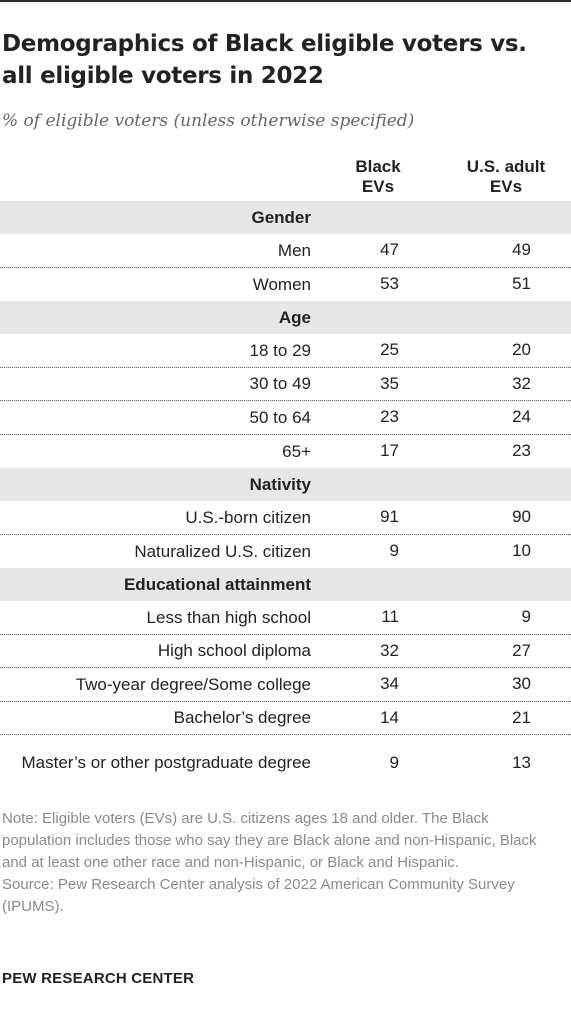  I want to click on column-header-us-adult-evs: U.S. adult EVs, so click(506, 177).